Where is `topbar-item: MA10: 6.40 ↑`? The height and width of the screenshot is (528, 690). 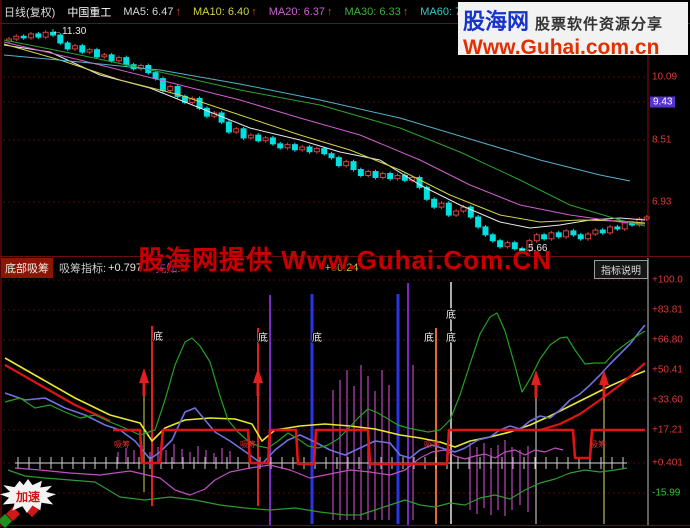 topbar-item: MA10: 6.40 ↑ is located at coordinates (225, 12).